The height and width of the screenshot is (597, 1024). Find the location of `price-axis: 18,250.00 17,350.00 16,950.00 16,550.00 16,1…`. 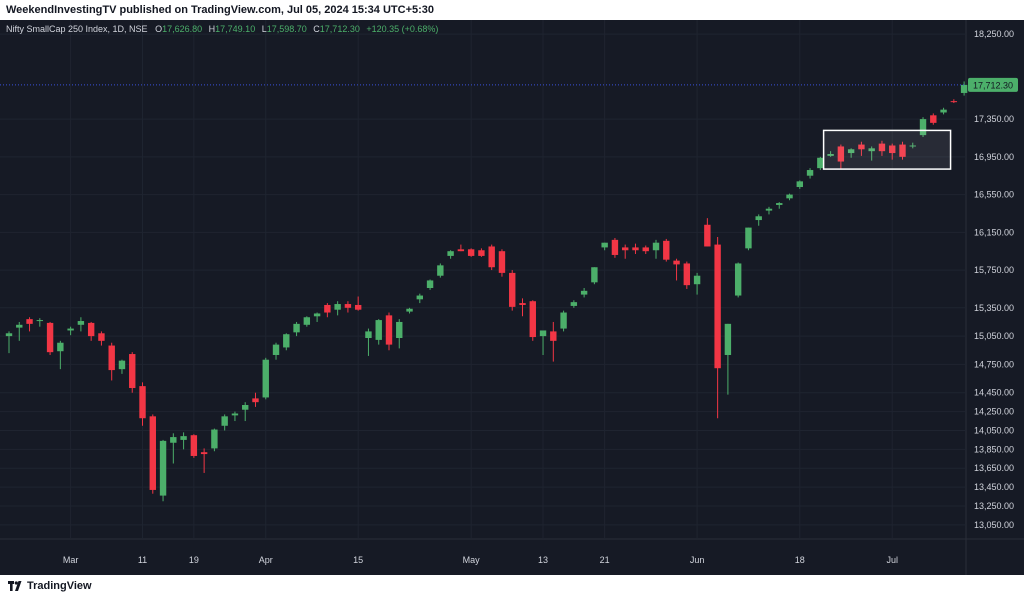

price-axis: 18,250.00 17,350.00 16,950.00 16,550.00 16,1… is located at coordinates (994, 279).